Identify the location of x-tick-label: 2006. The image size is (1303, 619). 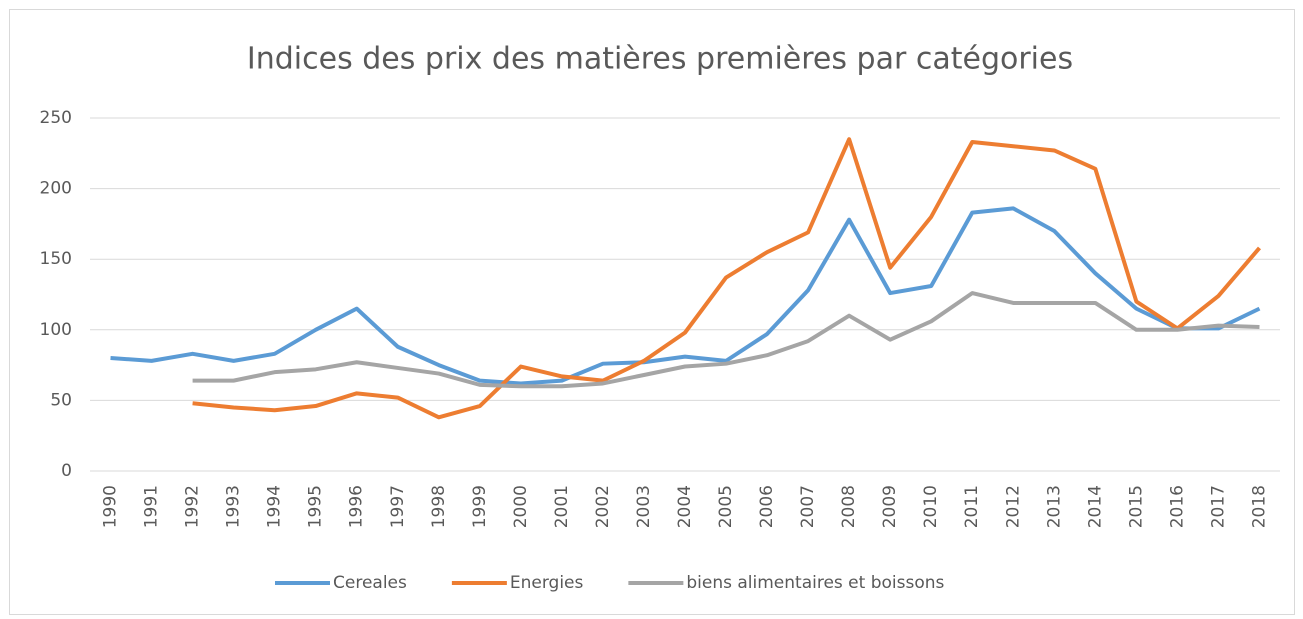
(767, 506).